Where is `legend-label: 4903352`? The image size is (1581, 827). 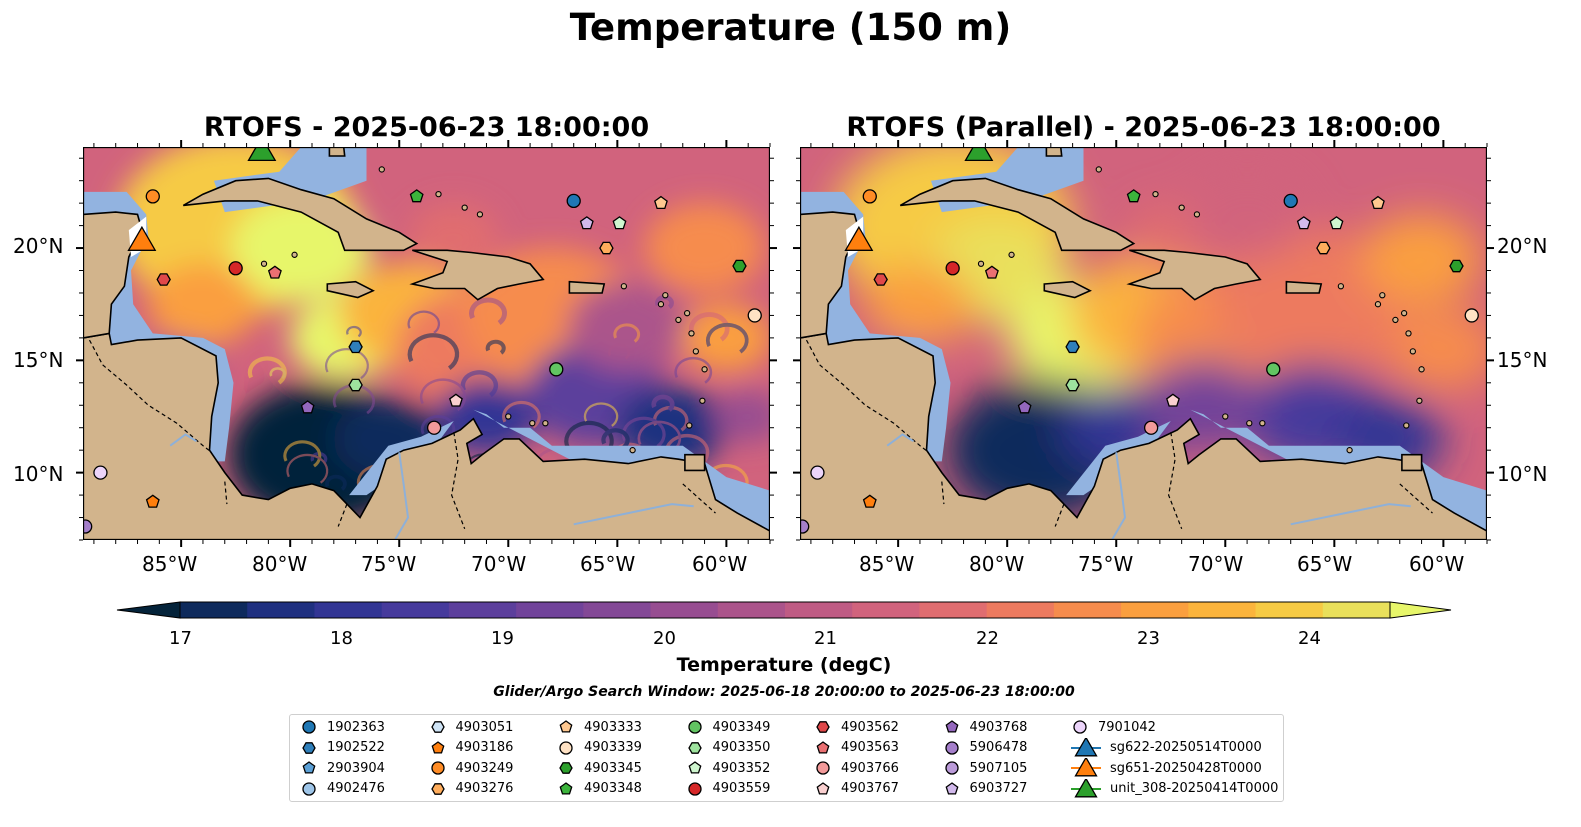 legend-label: 4903352 is located at coordinates (741, 768).